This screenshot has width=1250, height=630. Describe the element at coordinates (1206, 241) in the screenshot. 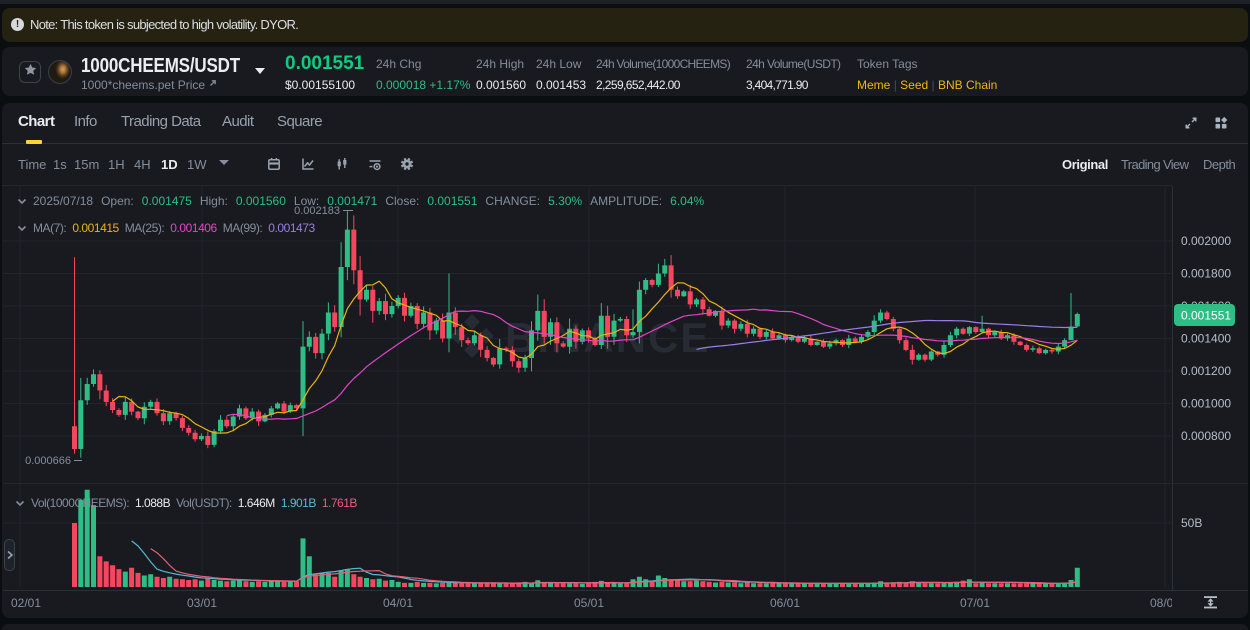

I see `svg-text: 0.002000` at that location.